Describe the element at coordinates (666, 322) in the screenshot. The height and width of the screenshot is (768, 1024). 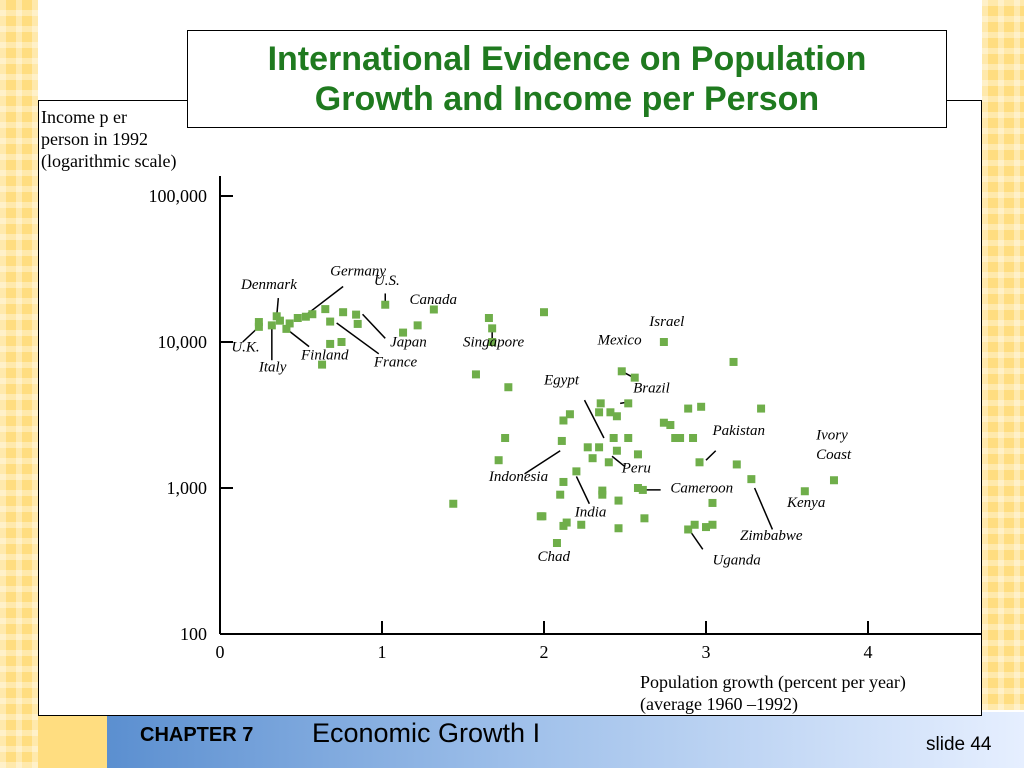
I see `country-label: Israel` at that location.